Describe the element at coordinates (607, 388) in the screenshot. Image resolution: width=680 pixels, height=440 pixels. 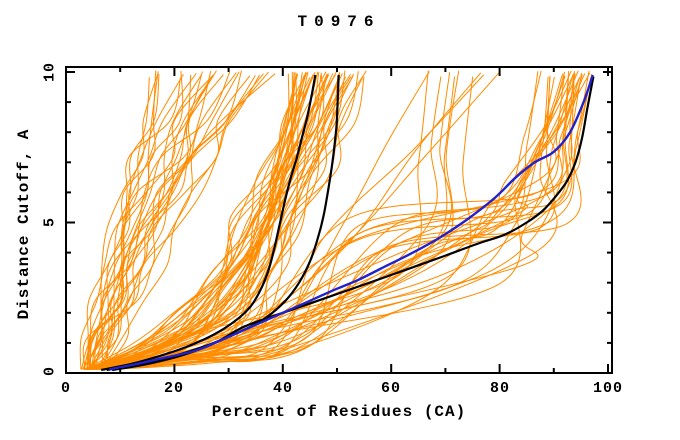
I see `x-tick-label-100: 100` at that location.